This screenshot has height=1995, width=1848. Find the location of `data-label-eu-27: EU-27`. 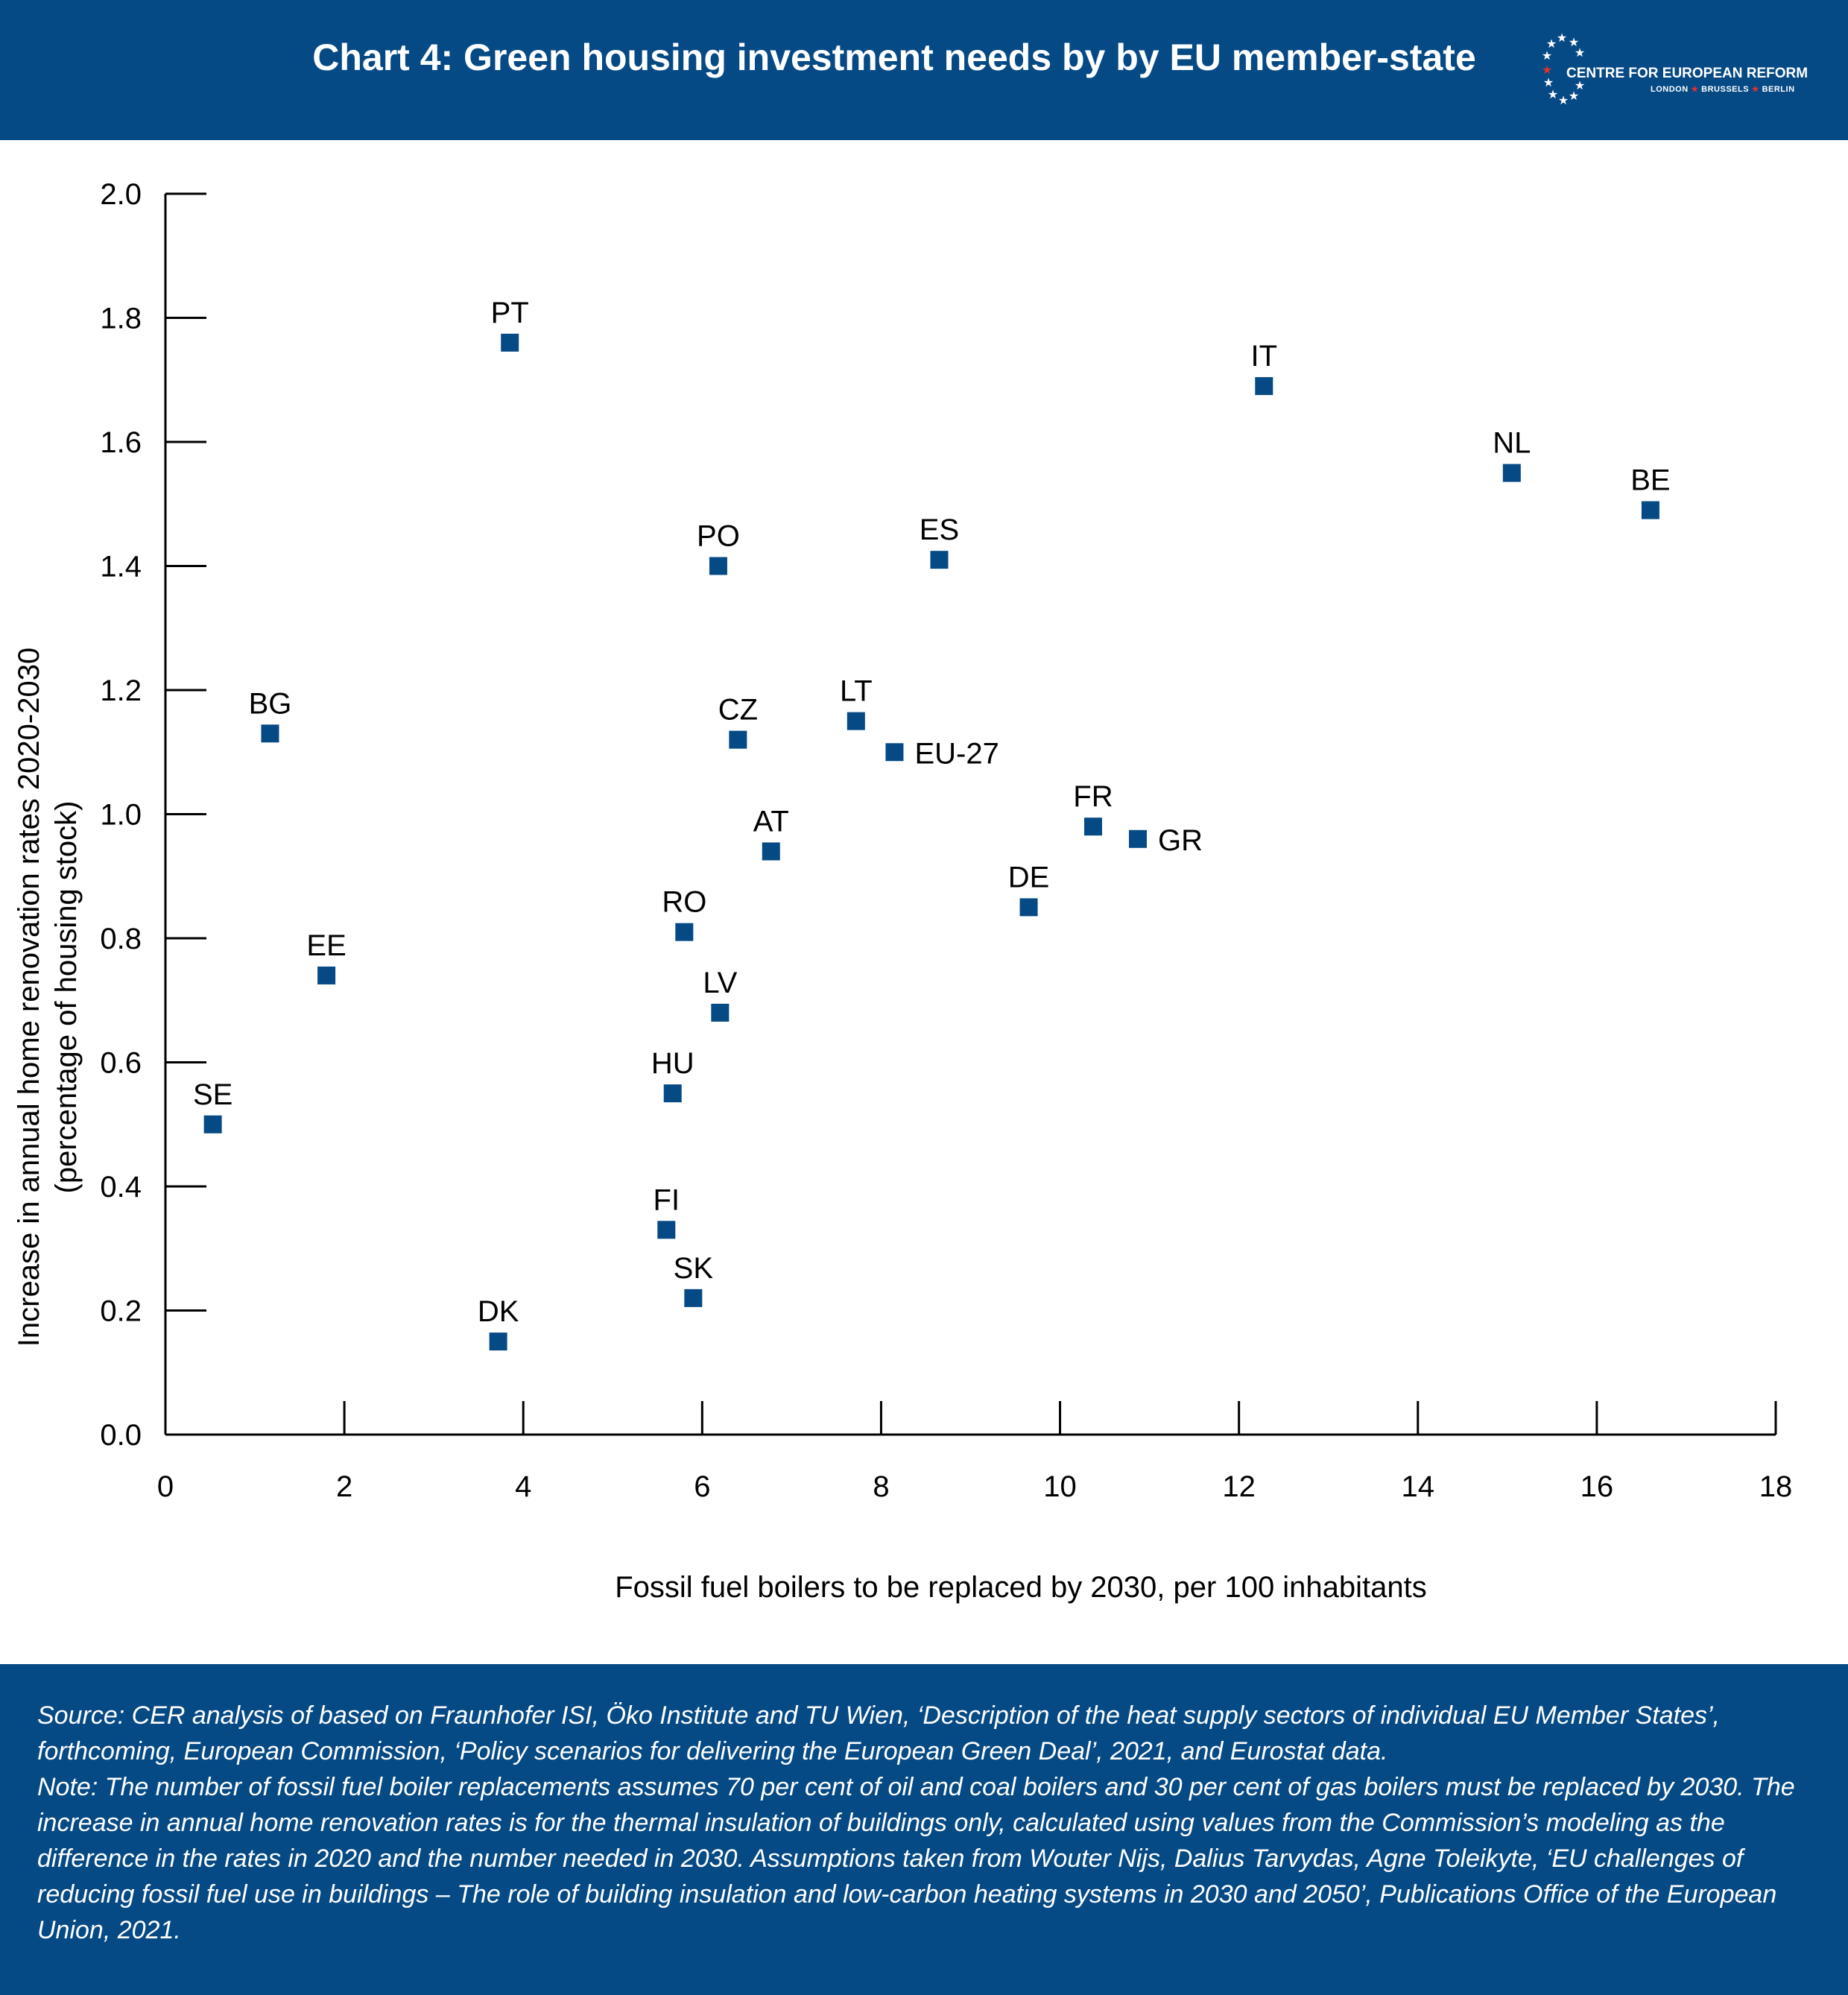

data-label-eu-27: EU-27 is located at coordinates (956, 753).